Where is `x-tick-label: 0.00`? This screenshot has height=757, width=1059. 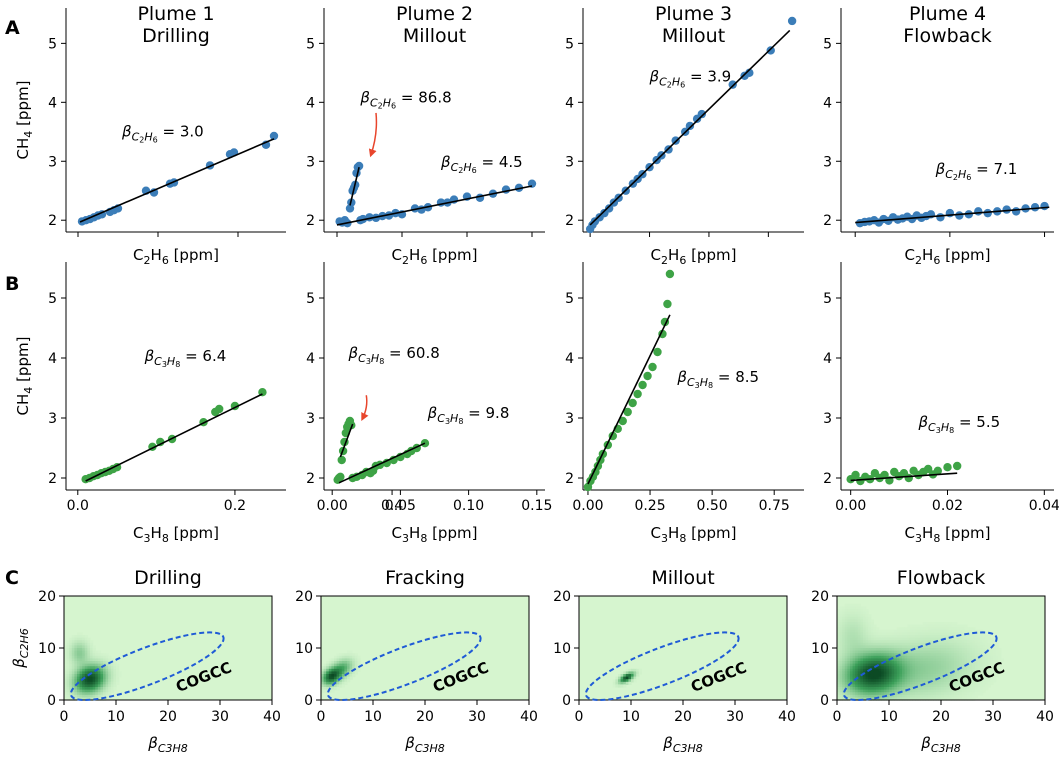 x-tick-label: 0.00 is located at coordinates (587, 506).